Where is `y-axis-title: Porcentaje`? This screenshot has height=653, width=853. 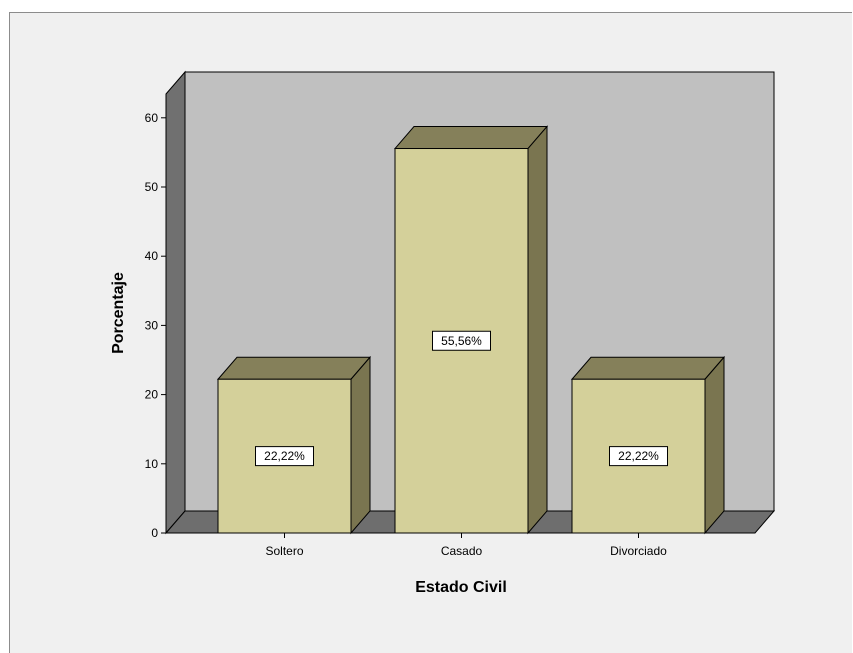 y-axis-title: Porcentaje is located at coordinates (118, 313).